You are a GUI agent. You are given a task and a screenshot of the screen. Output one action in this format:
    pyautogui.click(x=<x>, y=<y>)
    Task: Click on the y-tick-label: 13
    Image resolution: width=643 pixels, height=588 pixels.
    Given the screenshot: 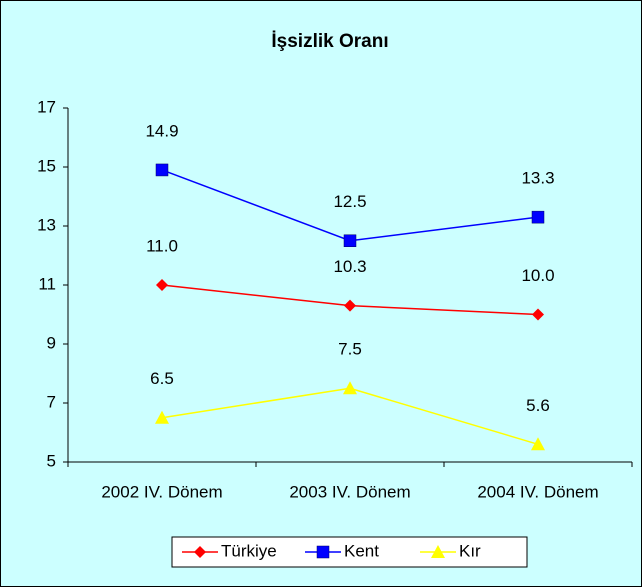 What is the action you would take?
    pyautogui.click(x=46, y=224)
    